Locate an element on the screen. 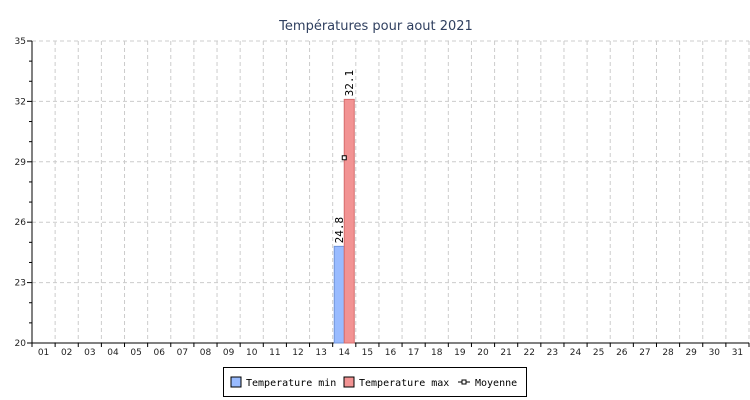 The height and width of the screenshot is (400, 750). x-tick-label: 31 is located at coordinates (737, 353).